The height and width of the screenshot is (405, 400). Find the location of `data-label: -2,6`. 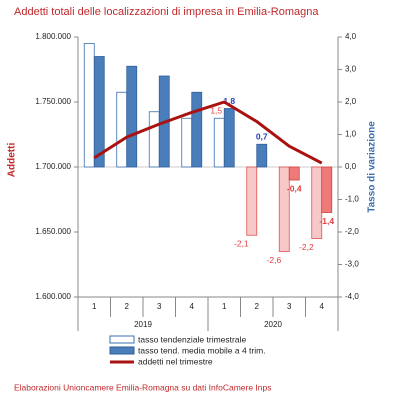

data-label: -2,6 is located at coordinates (274, 260).